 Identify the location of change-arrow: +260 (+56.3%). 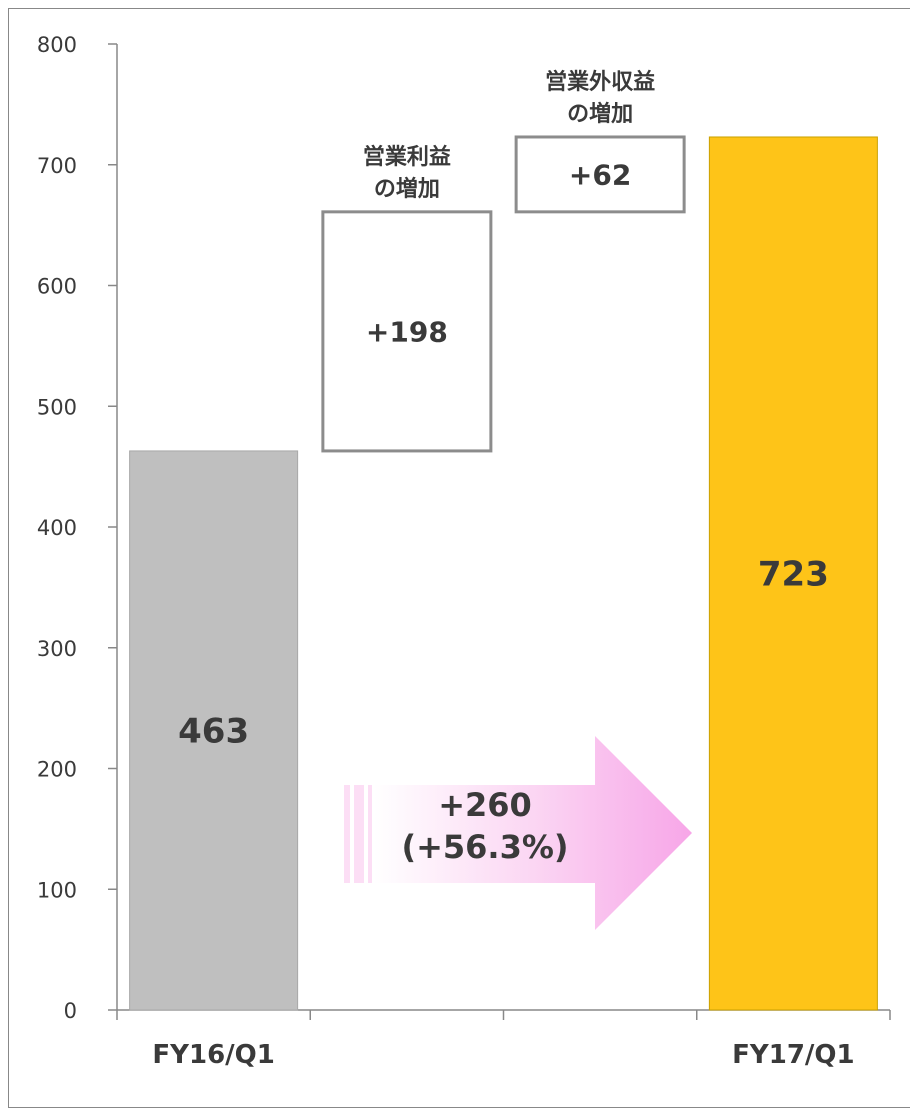
(518, 833).